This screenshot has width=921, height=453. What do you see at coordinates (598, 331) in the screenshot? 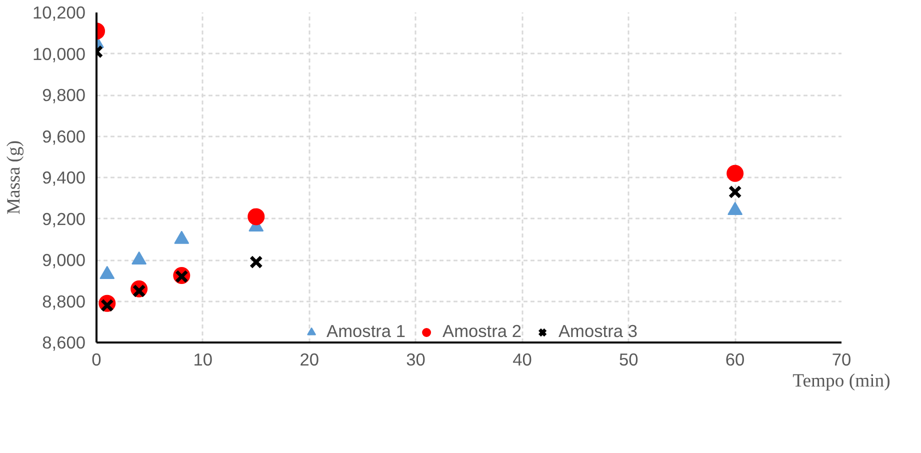
I see `legend-label: Amostra 3` at bounding box center [598, 331].